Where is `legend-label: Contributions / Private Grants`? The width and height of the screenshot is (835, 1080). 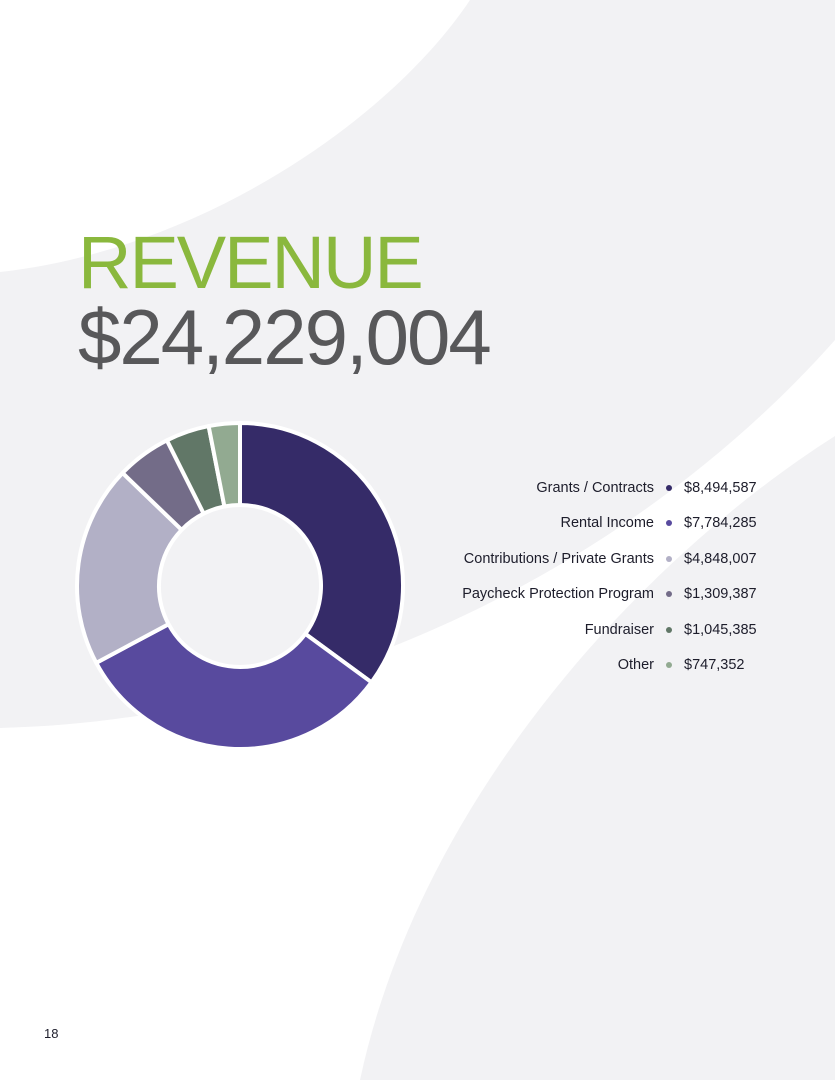 legend-label: Contributions / Private Grants is located at coordinates (558, 558).